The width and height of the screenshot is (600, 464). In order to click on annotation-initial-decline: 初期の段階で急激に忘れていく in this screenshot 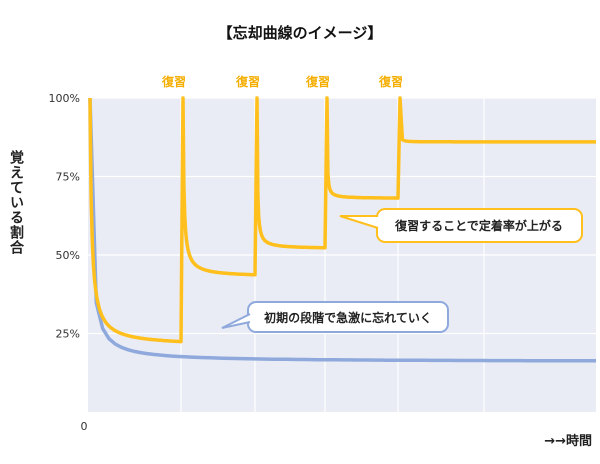, I will do `click(335, 317)`.